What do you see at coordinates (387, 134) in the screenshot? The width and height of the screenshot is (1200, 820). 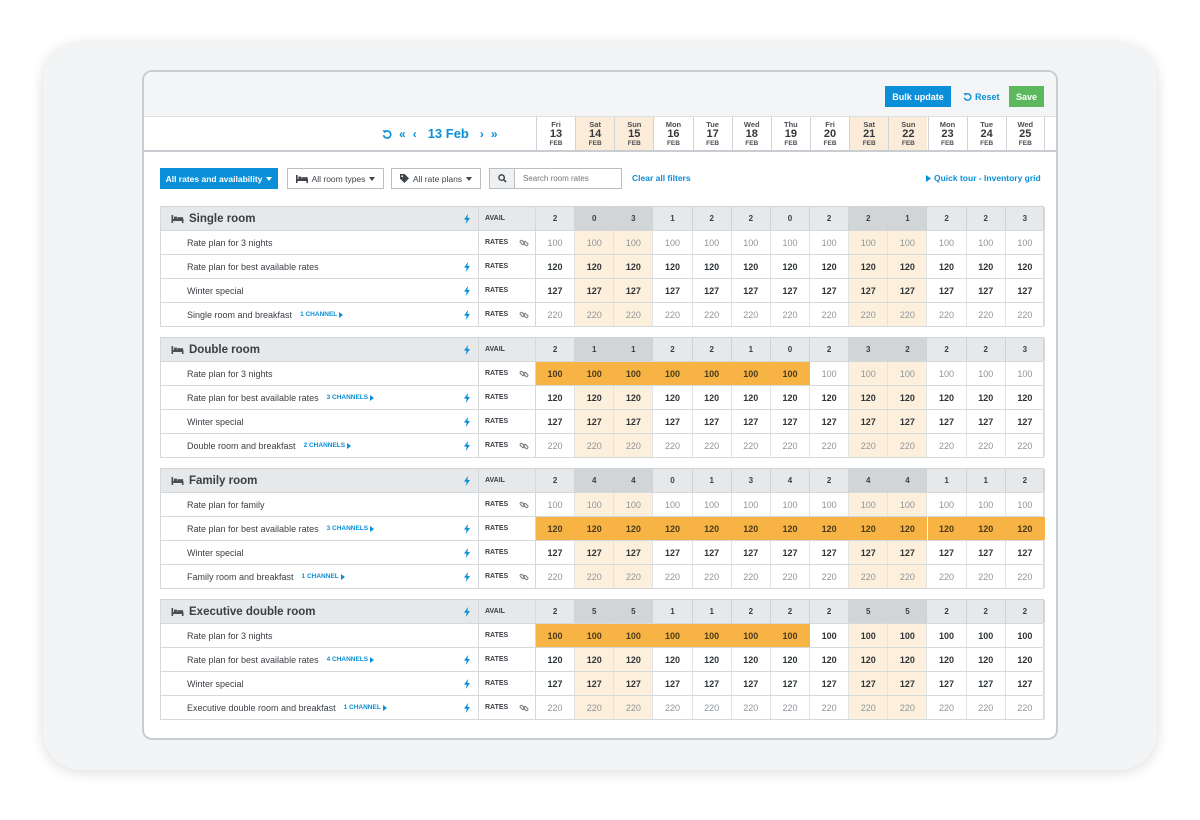 I see `refresh-icon` at bounding box center [387, 134].